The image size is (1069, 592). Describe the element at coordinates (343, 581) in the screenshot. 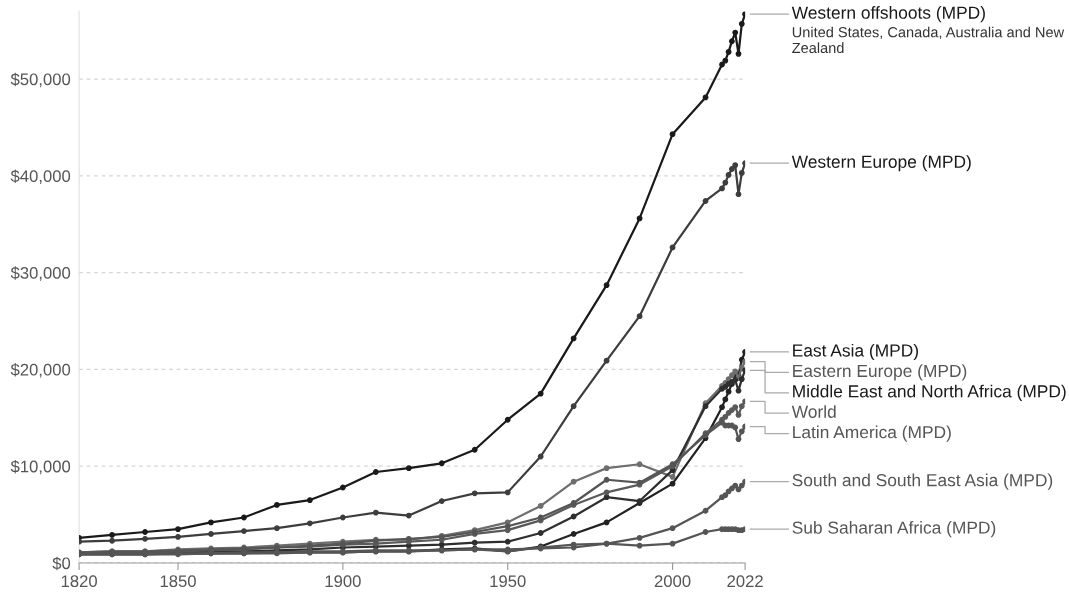

I see `x-tick-label: 1900` at that location.